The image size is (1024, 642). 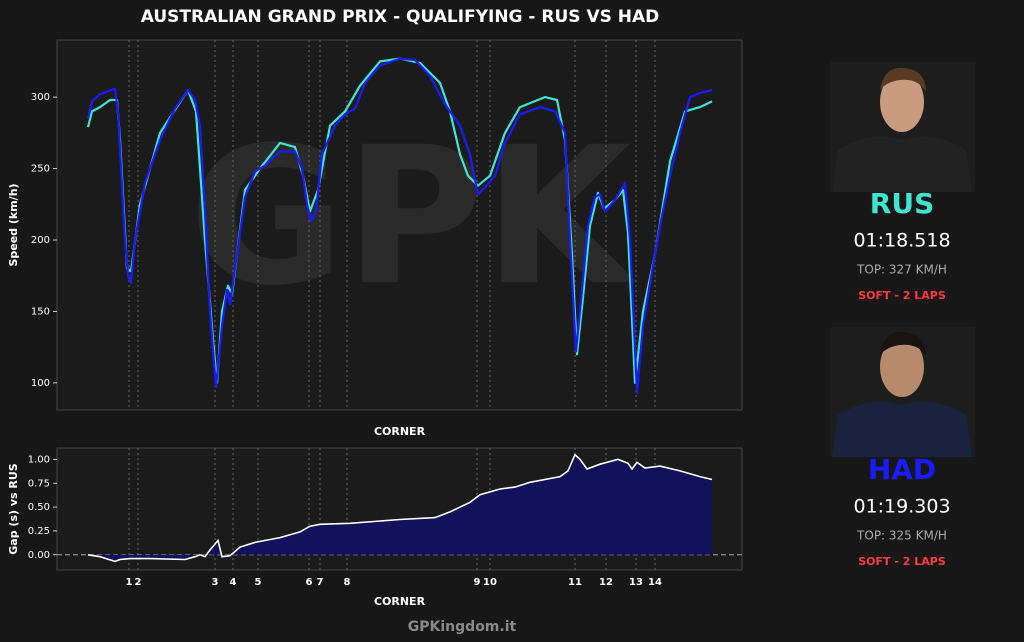 I want to click on gap-area, so click(x=400, y=508).